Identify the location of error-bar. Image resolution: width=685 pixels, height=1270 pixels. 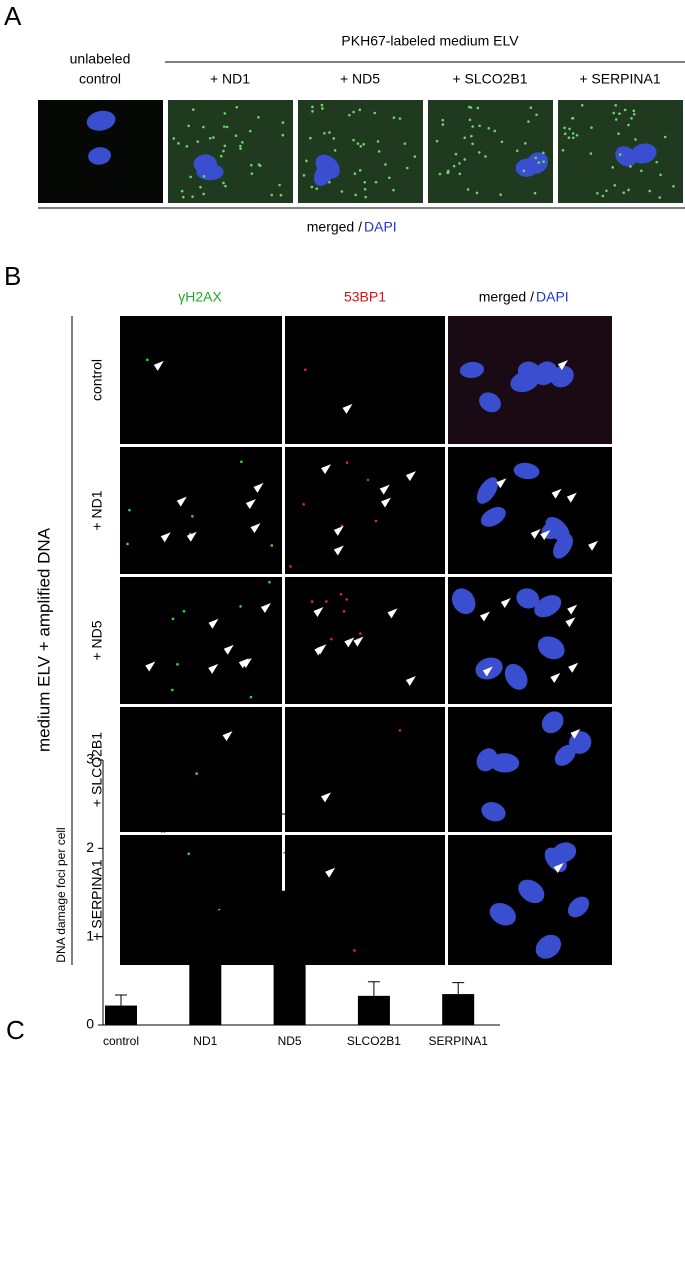
(205, 898).